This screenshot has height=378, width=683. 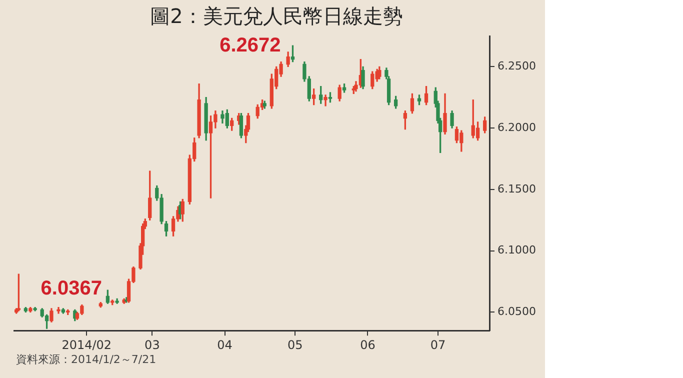 What do you see at coordinates (276, 16) in the screenshot?
I see `chart-title: 圖2：美元兌人民幣日線走勢` at bounding box center [276, 16].